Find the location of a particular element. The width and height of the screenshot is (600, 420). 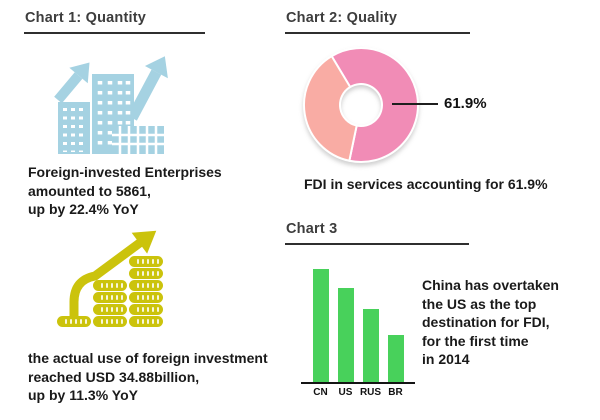

bar-chart: CN US RUS BR is located at coordinates (358, 333).